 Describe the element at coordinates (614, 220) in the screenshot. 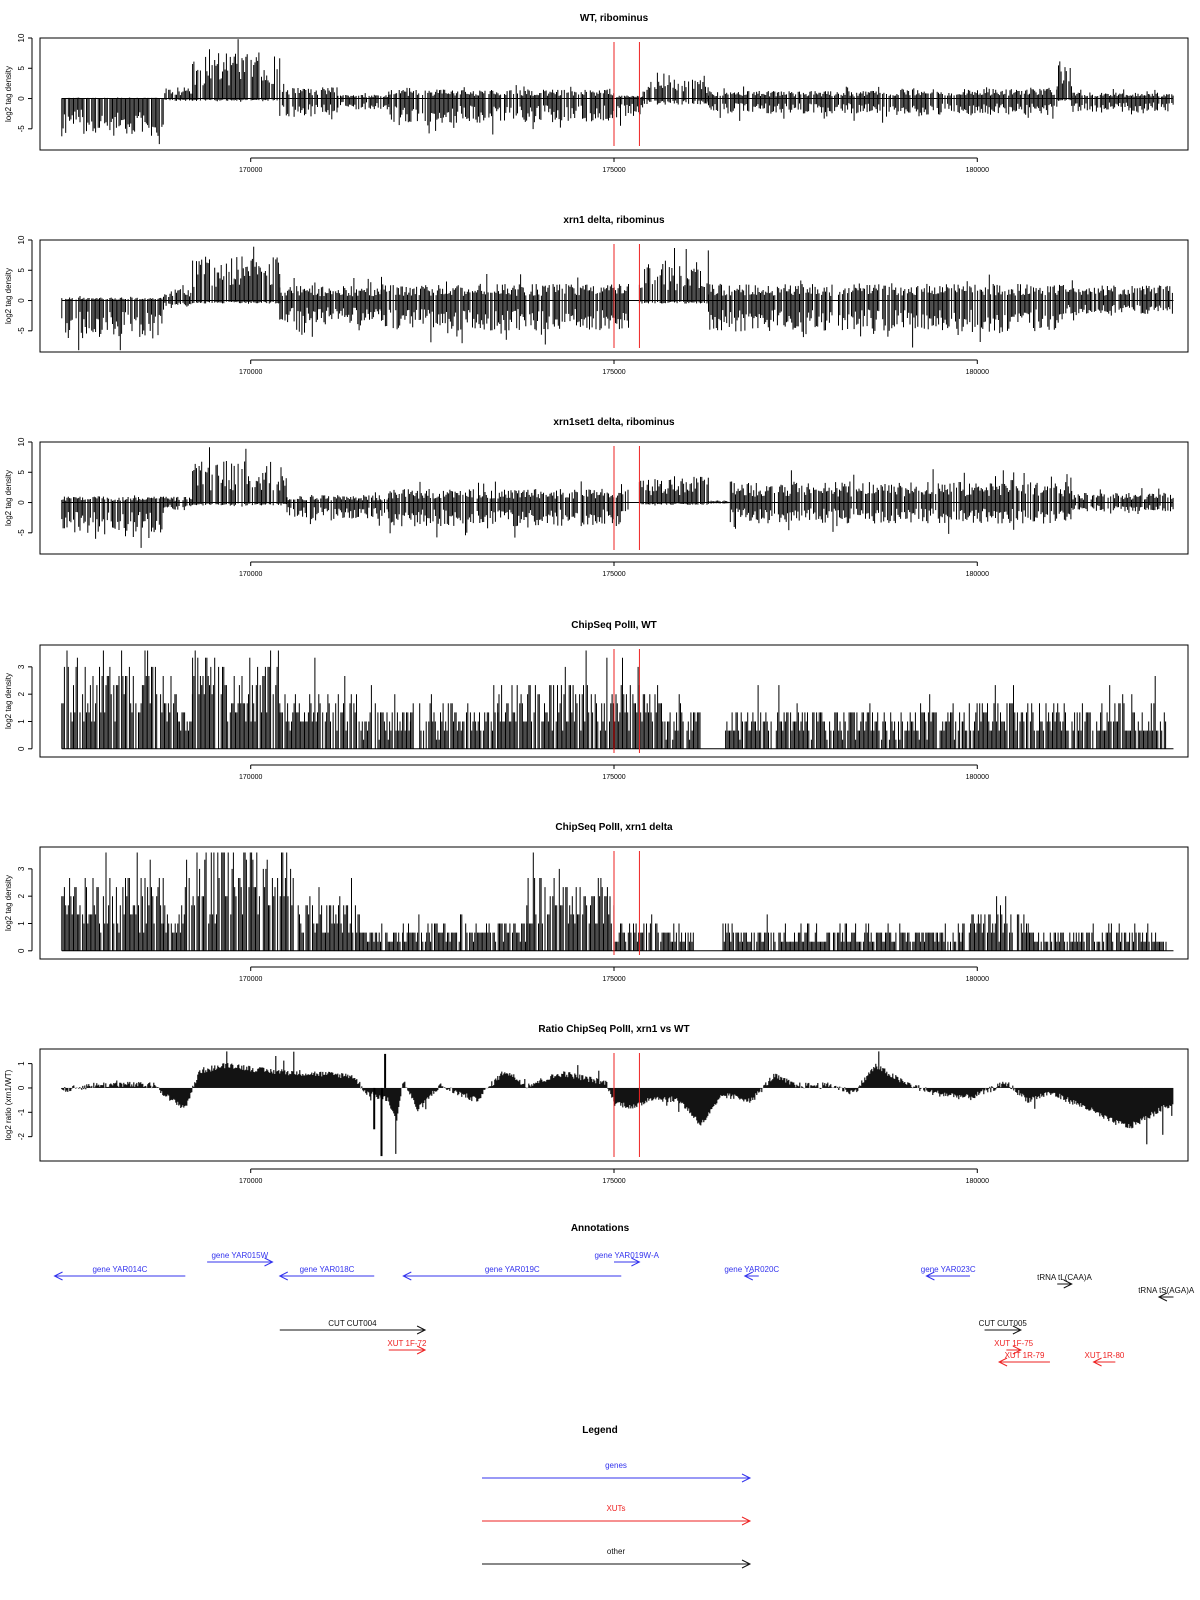

I see `panel-title: xrn1 delta, ribominus` at that location.